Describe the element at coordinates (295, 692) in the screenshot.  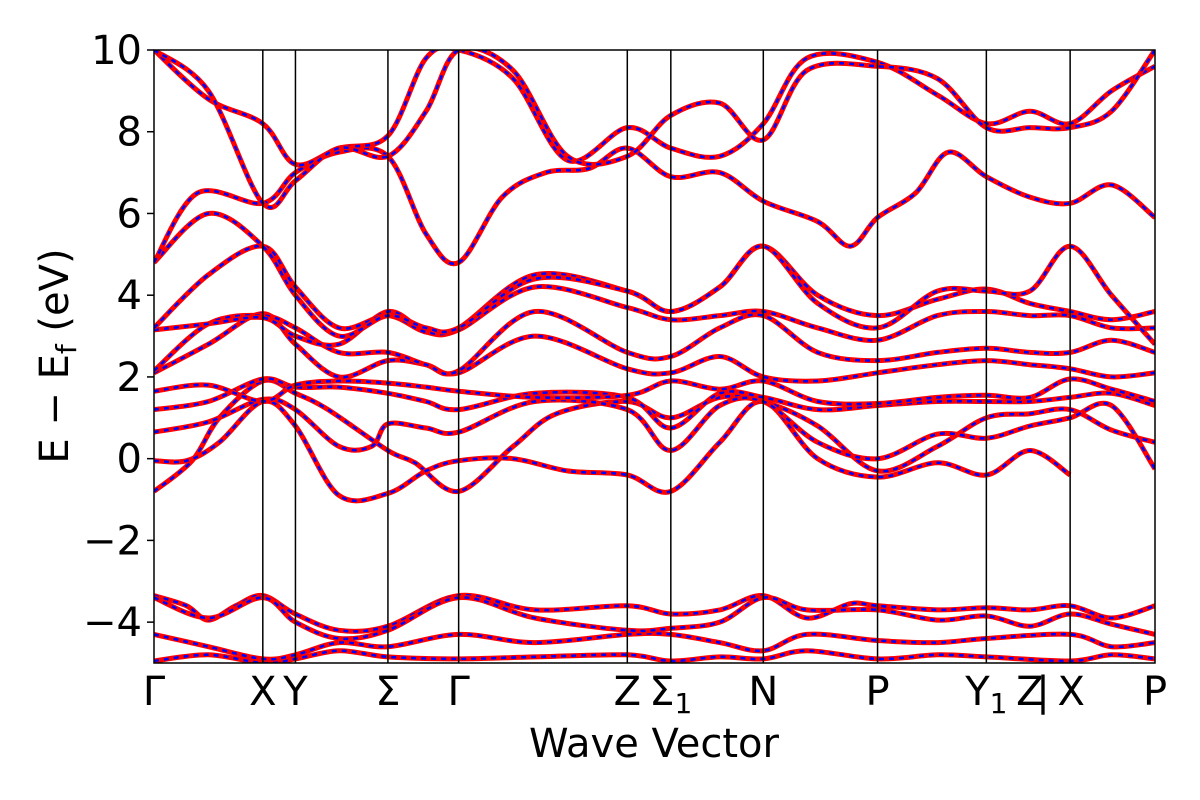
I see `x-tick-label-3: Y` at that location.